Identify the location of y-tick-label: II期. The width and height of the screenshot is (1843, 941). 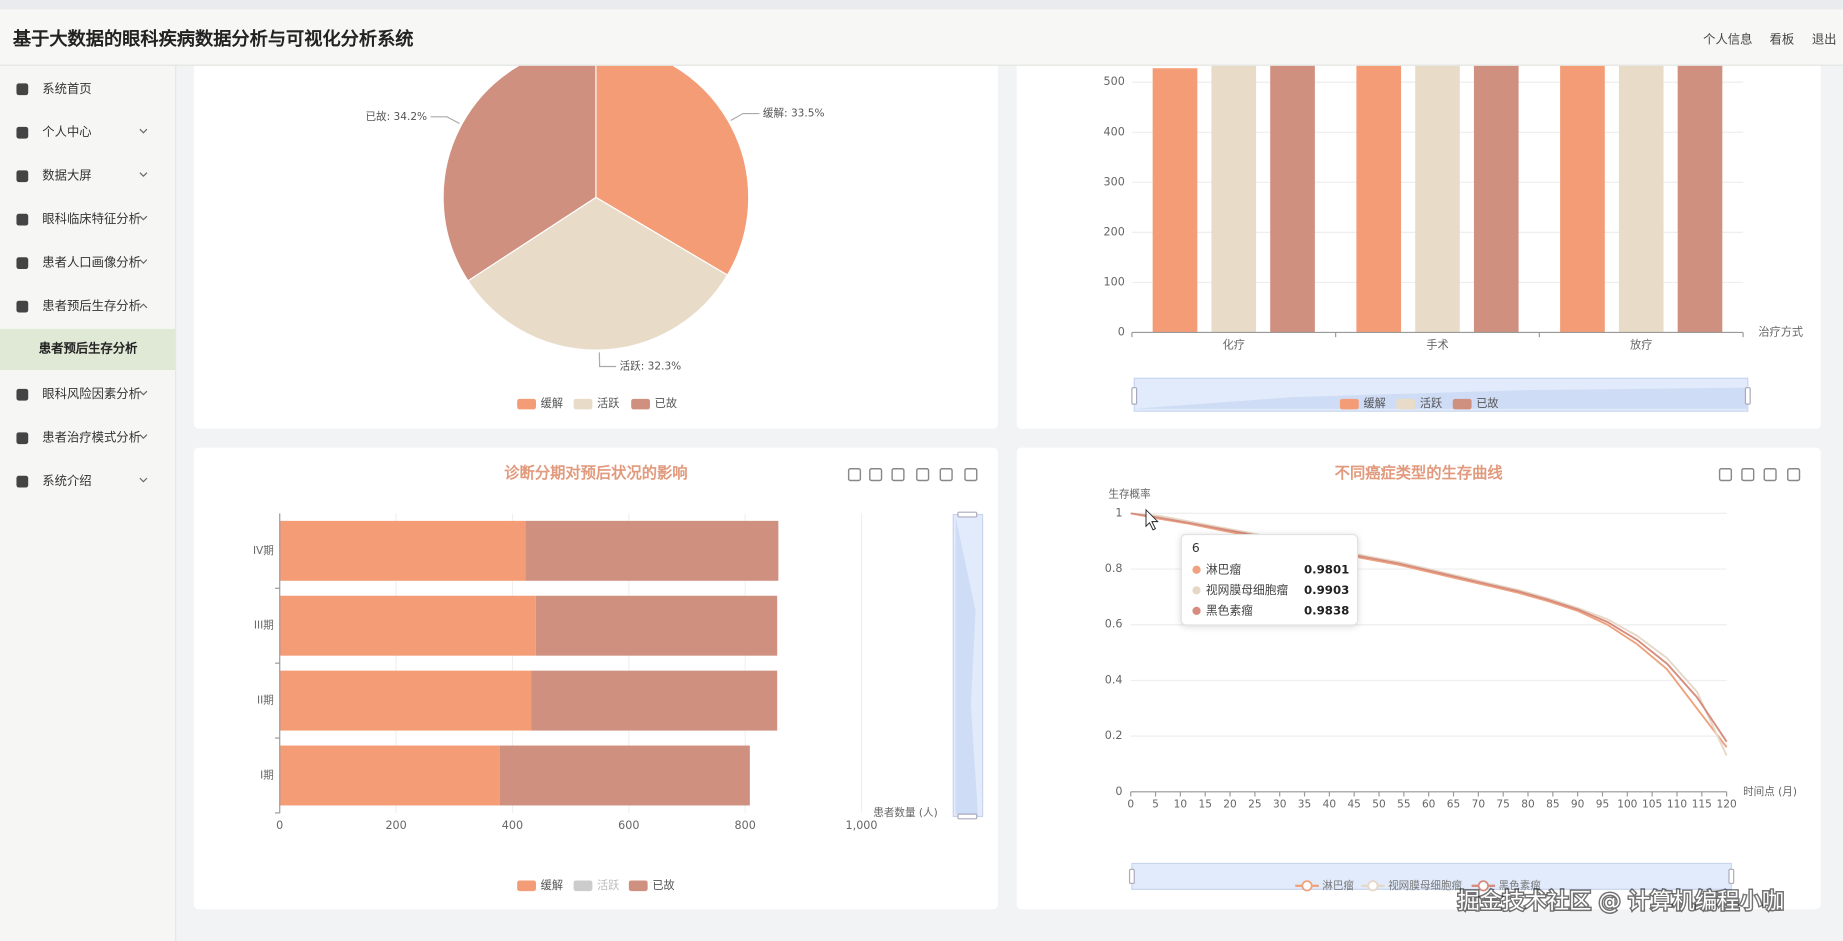
(265, 701).